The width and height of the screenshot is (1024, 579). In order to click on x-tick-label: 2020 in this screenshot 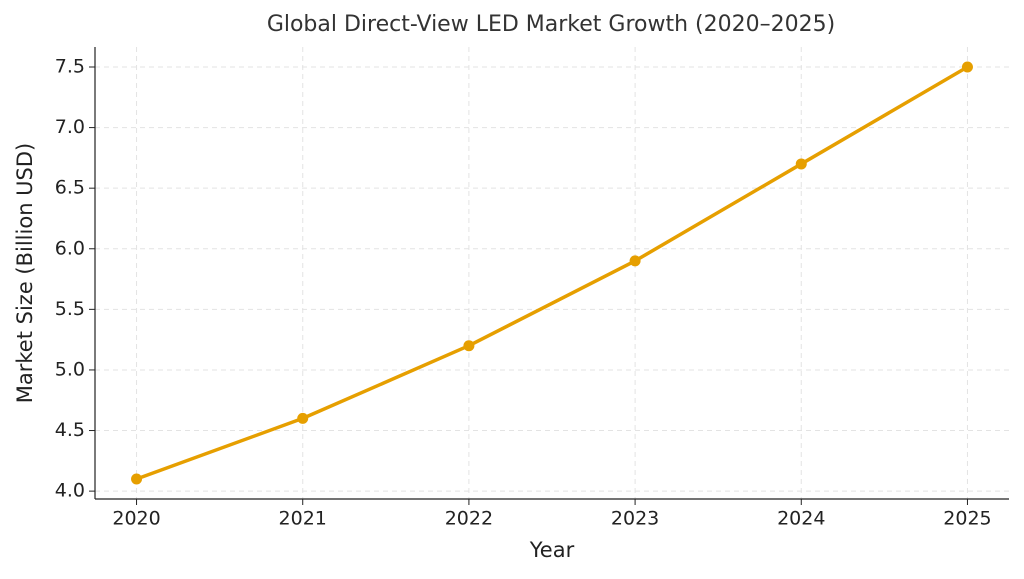, I will do `click(136, 519)`.